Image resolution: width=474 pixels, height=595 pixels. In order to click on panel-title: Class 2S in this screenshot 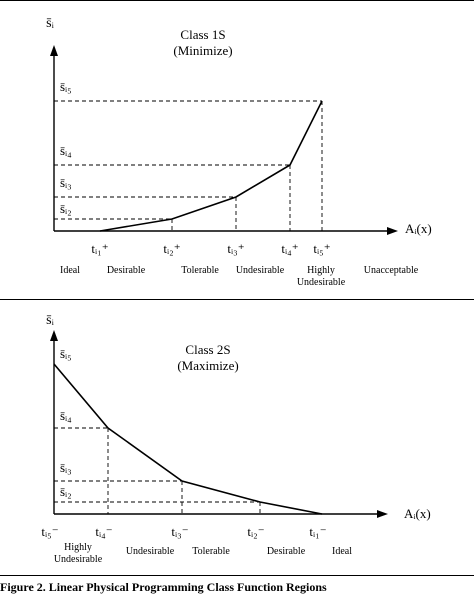, I will do `click(207, 349)`.